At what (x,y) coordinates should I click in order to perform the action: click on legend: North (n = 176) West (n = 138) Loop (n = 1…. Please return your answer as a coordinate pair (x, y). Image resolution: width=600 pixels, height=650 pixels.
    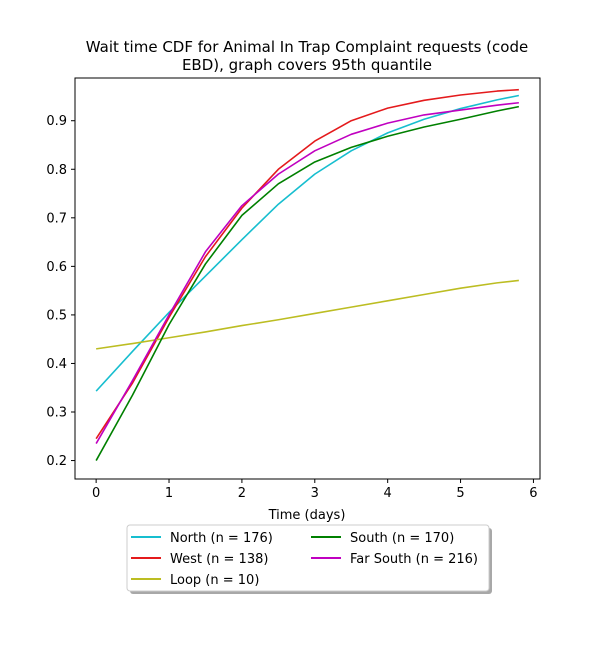
    Looking at the image, I should click on (309, 559).